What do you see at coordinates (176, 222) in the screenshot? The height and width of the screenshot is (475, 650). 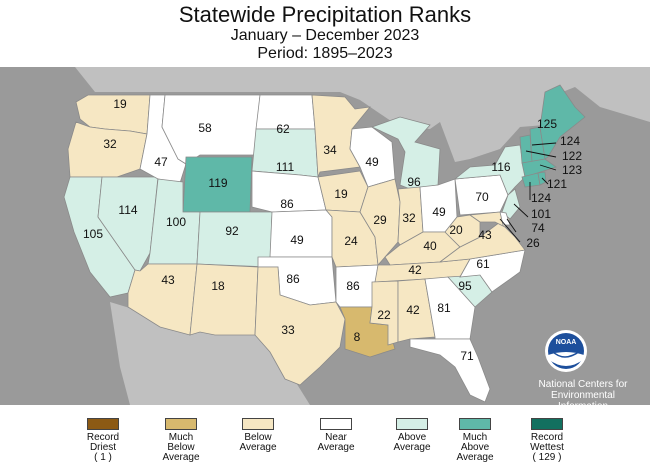 I see `rank-label-ut: 100` at bounding box center [176, 222].